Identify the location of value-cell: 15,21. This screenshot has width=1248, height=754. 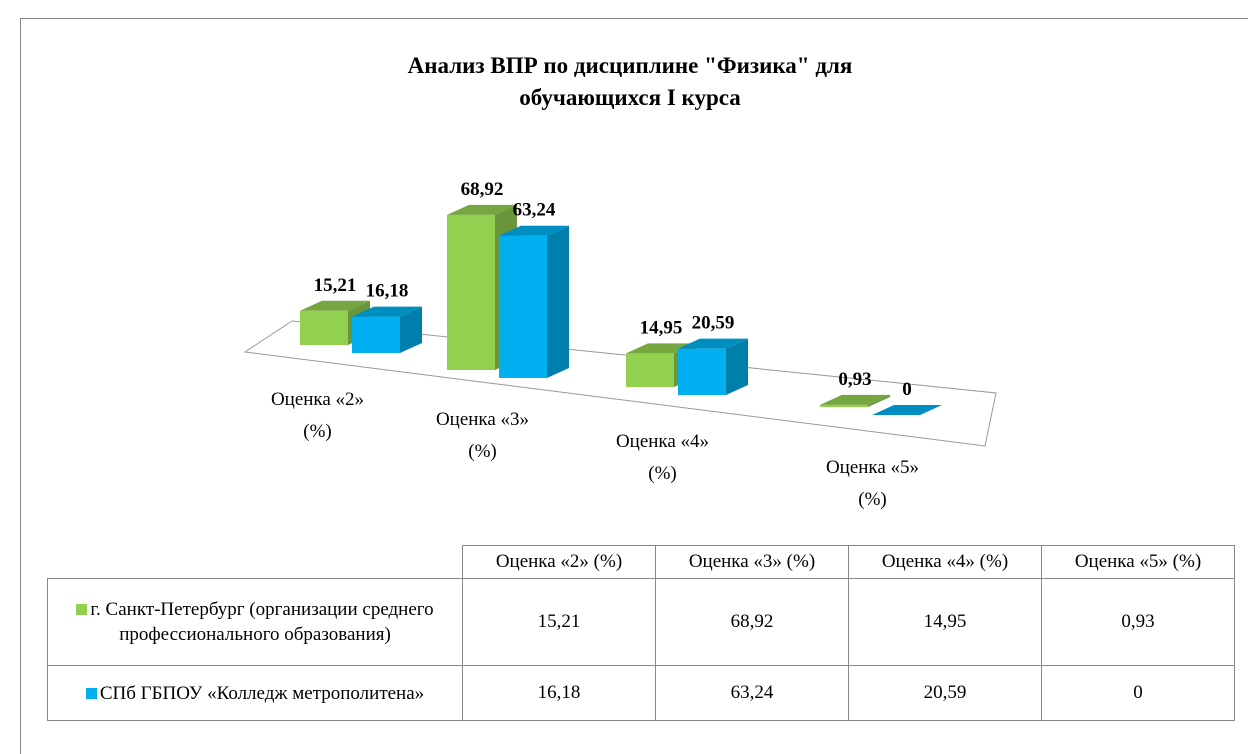
(559, 622).